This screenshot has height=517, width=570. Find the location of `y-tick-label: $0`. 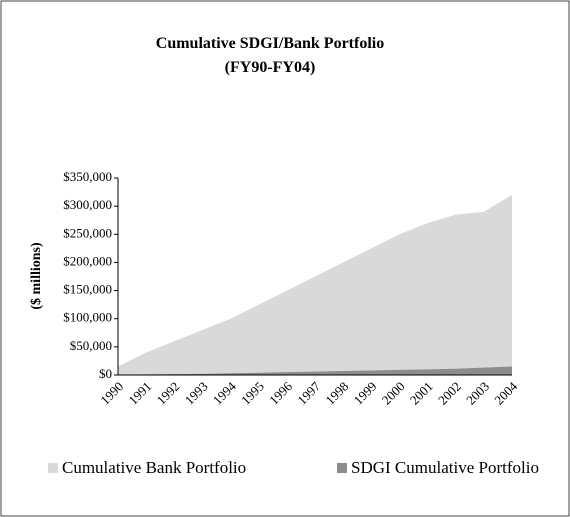

y-tick-label: $0 is located at coordinates (105, 373).